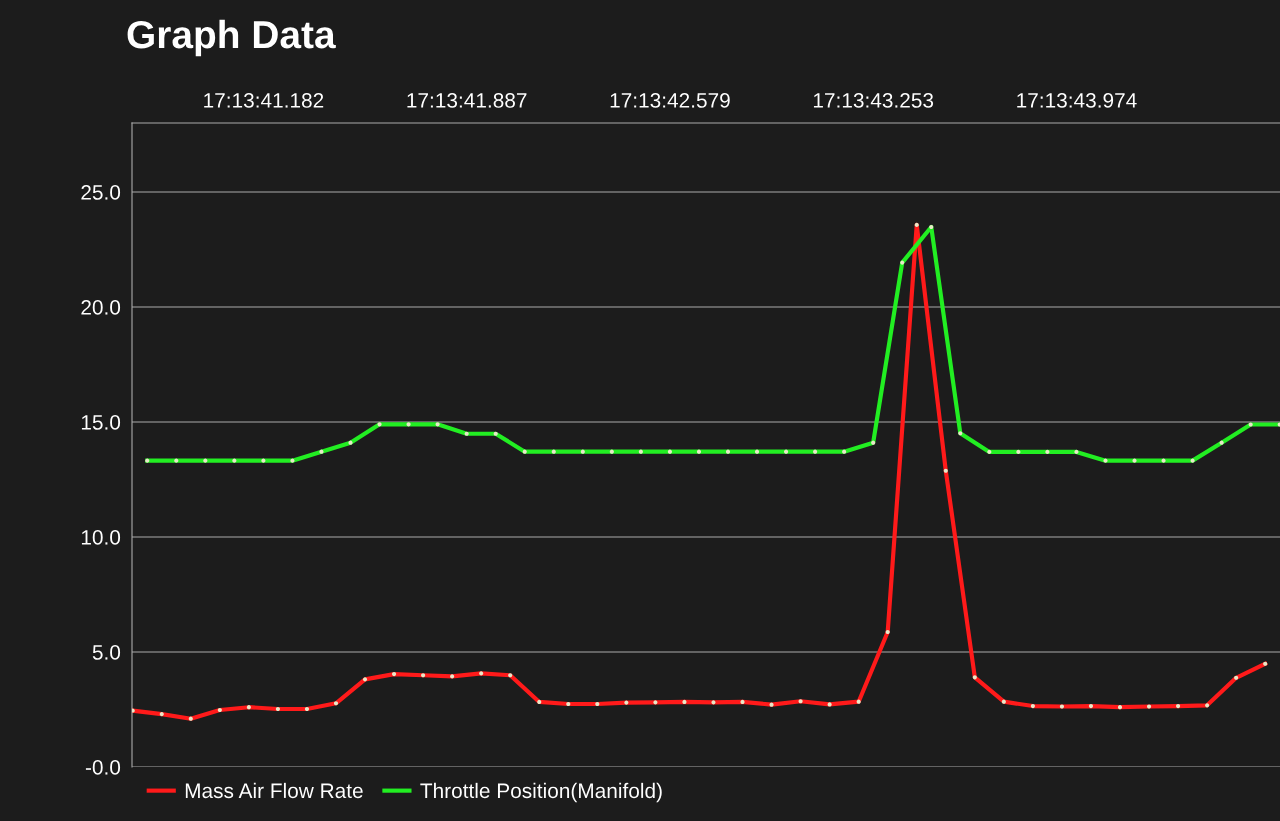 This screenshot has width=1280, height=821. What do you see at coordinates (101, 537) in the screenshot?
I see `y-tick-label: 10.0` at bounding box center [101, 537].